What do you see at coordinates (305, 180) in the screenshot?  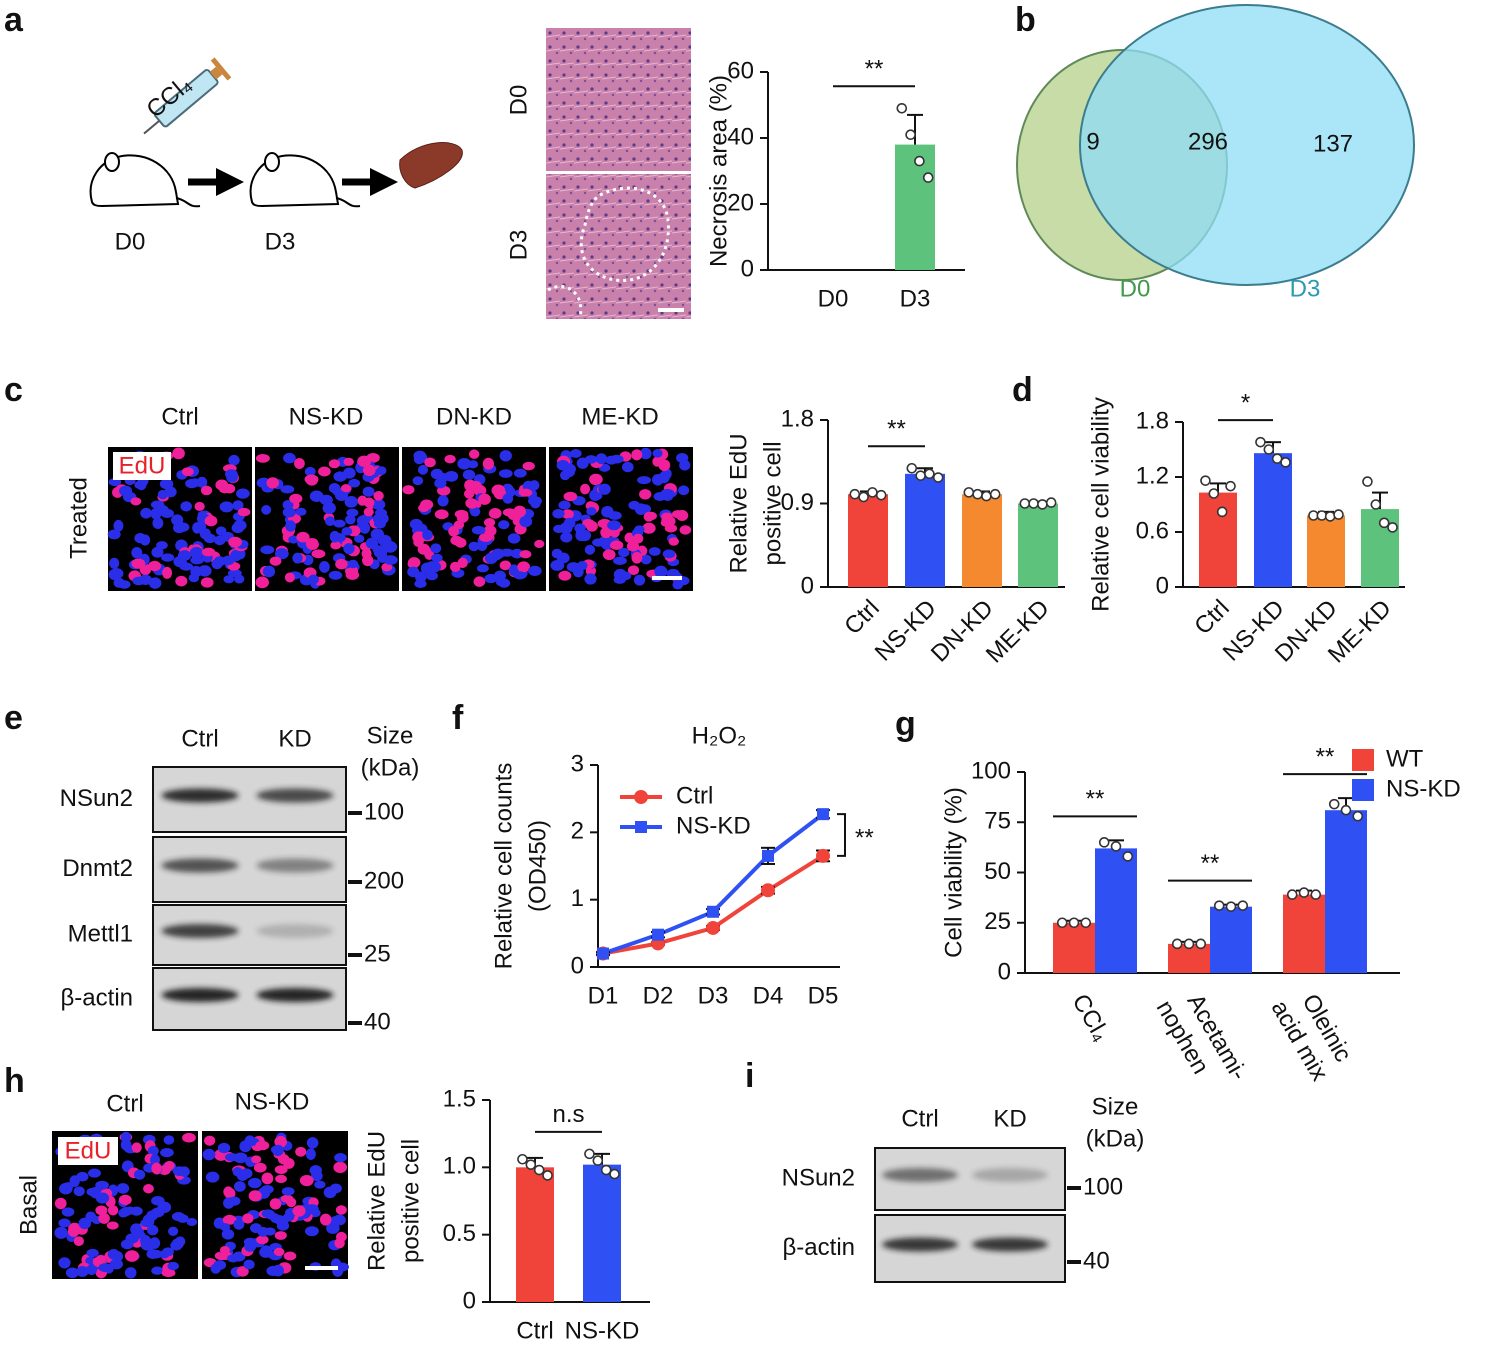 I see `mouse-icon` at bounding box center [305, 180].